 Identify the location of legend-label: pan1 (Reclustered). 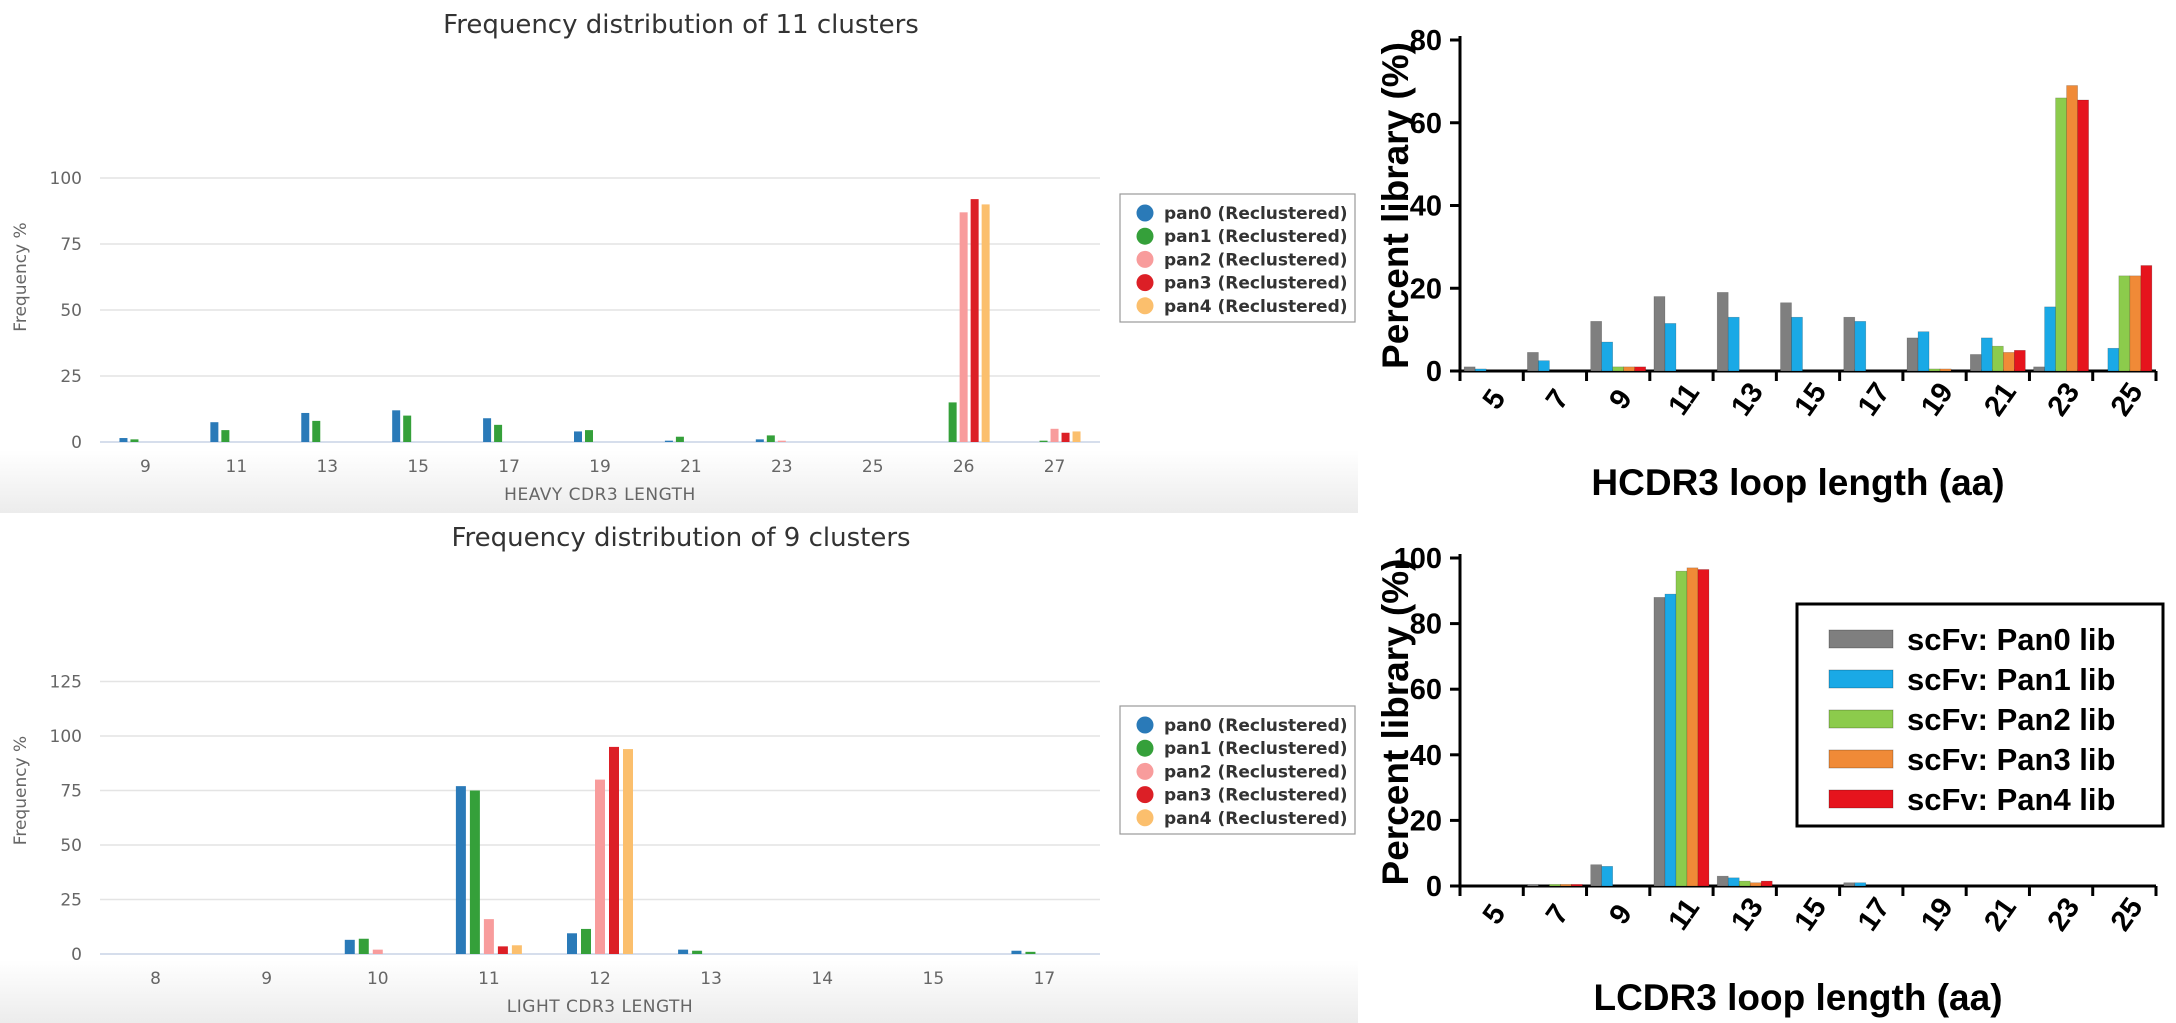
(1256, 749).